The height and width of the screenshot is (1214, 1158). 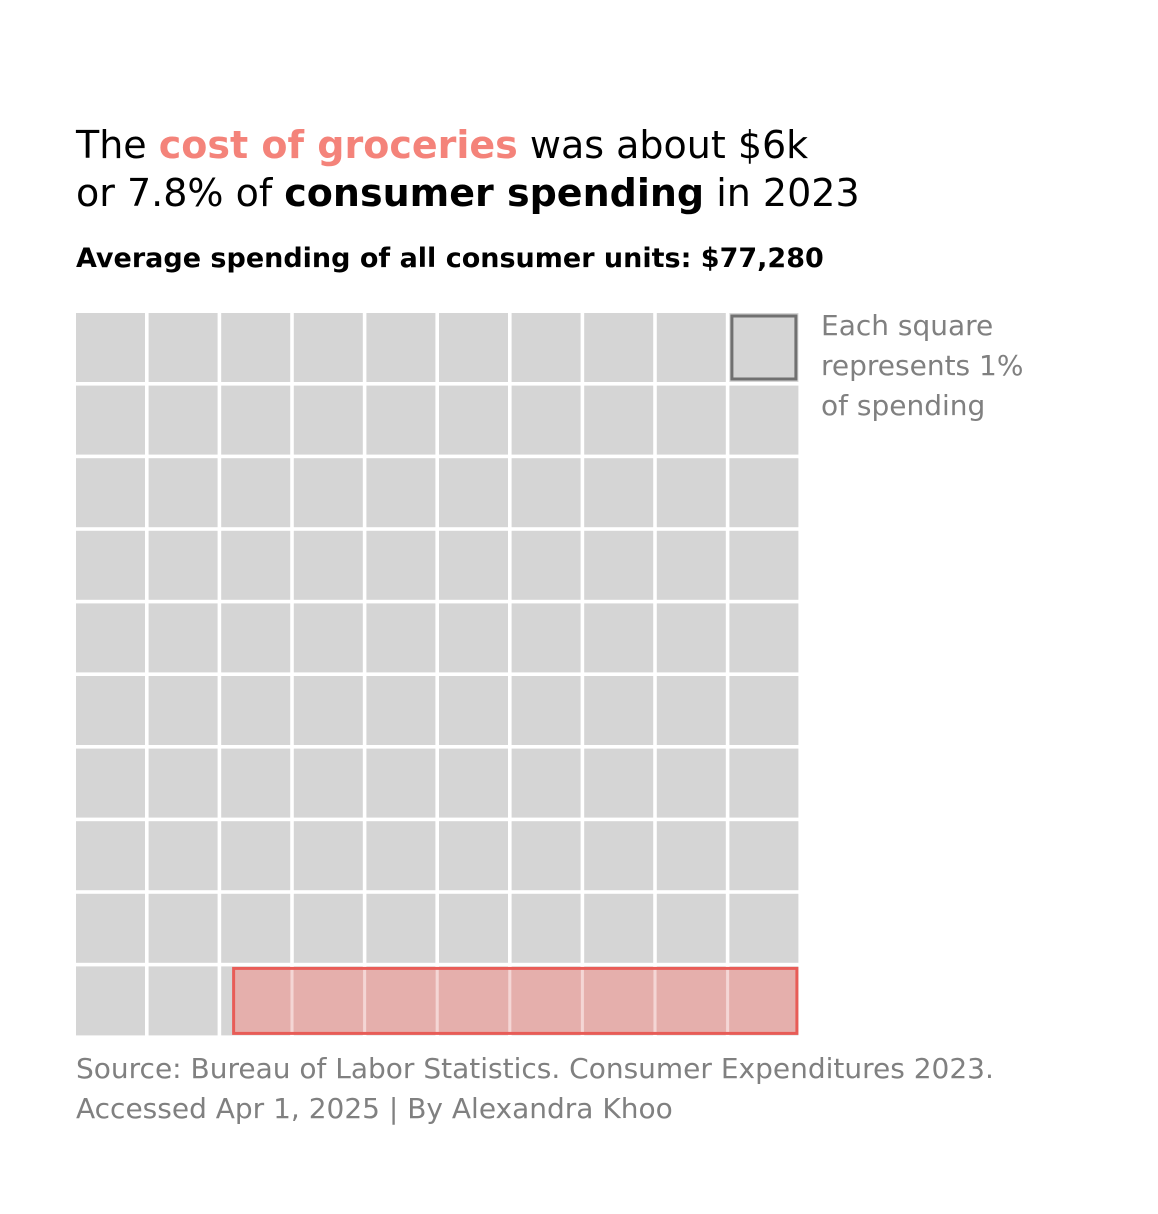 What do you see at coordinates (468, 193) in the screenshot?
I see `title-line-2: or 7.8% of consumer spending in 2023` at bounding box center [468, 193].